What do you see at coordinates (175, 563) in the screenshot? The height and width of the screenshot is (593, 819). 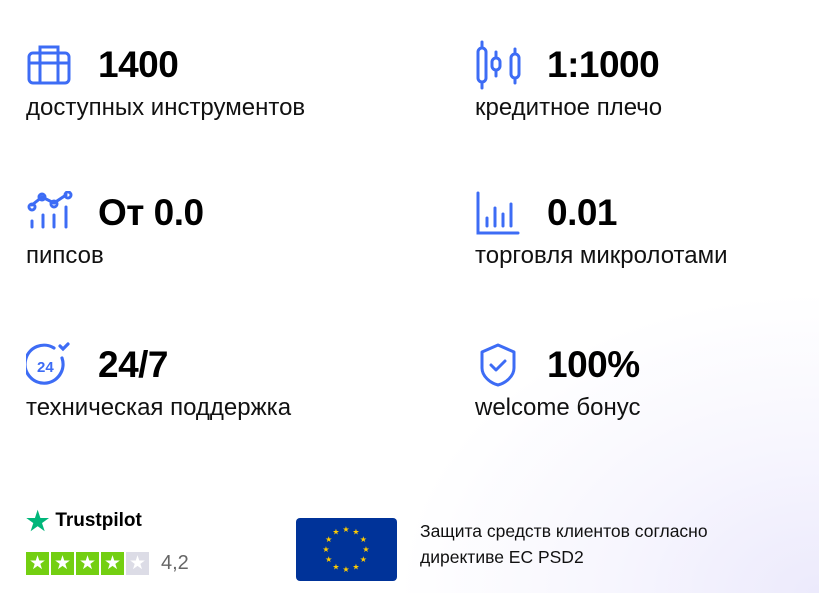 I see `rating-value: 4,2` at bounding box center [175, 563].